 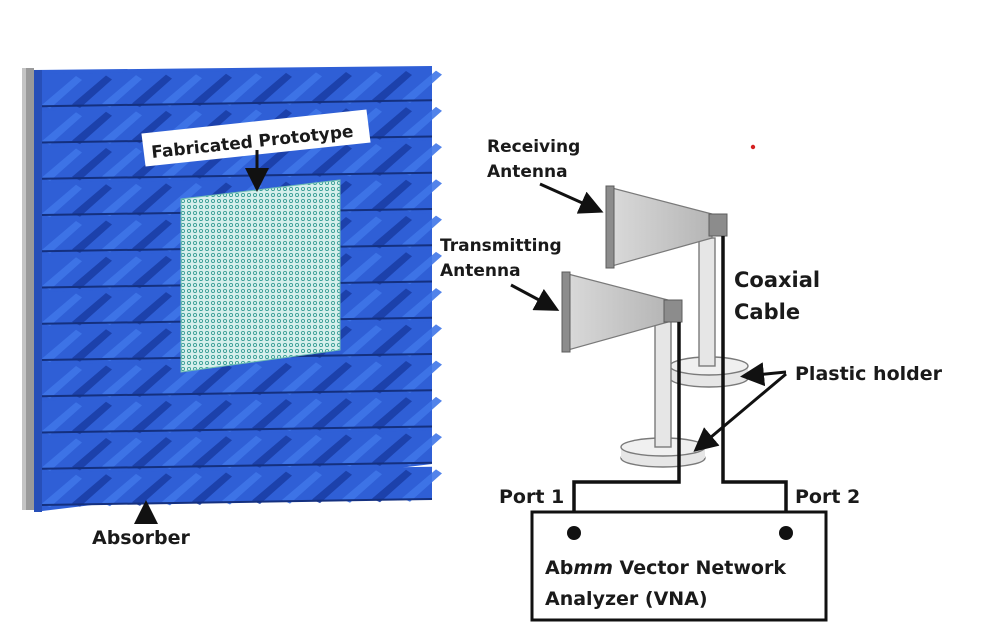 I want to click on port2-label: Port 2, so click(x=827, y=497).